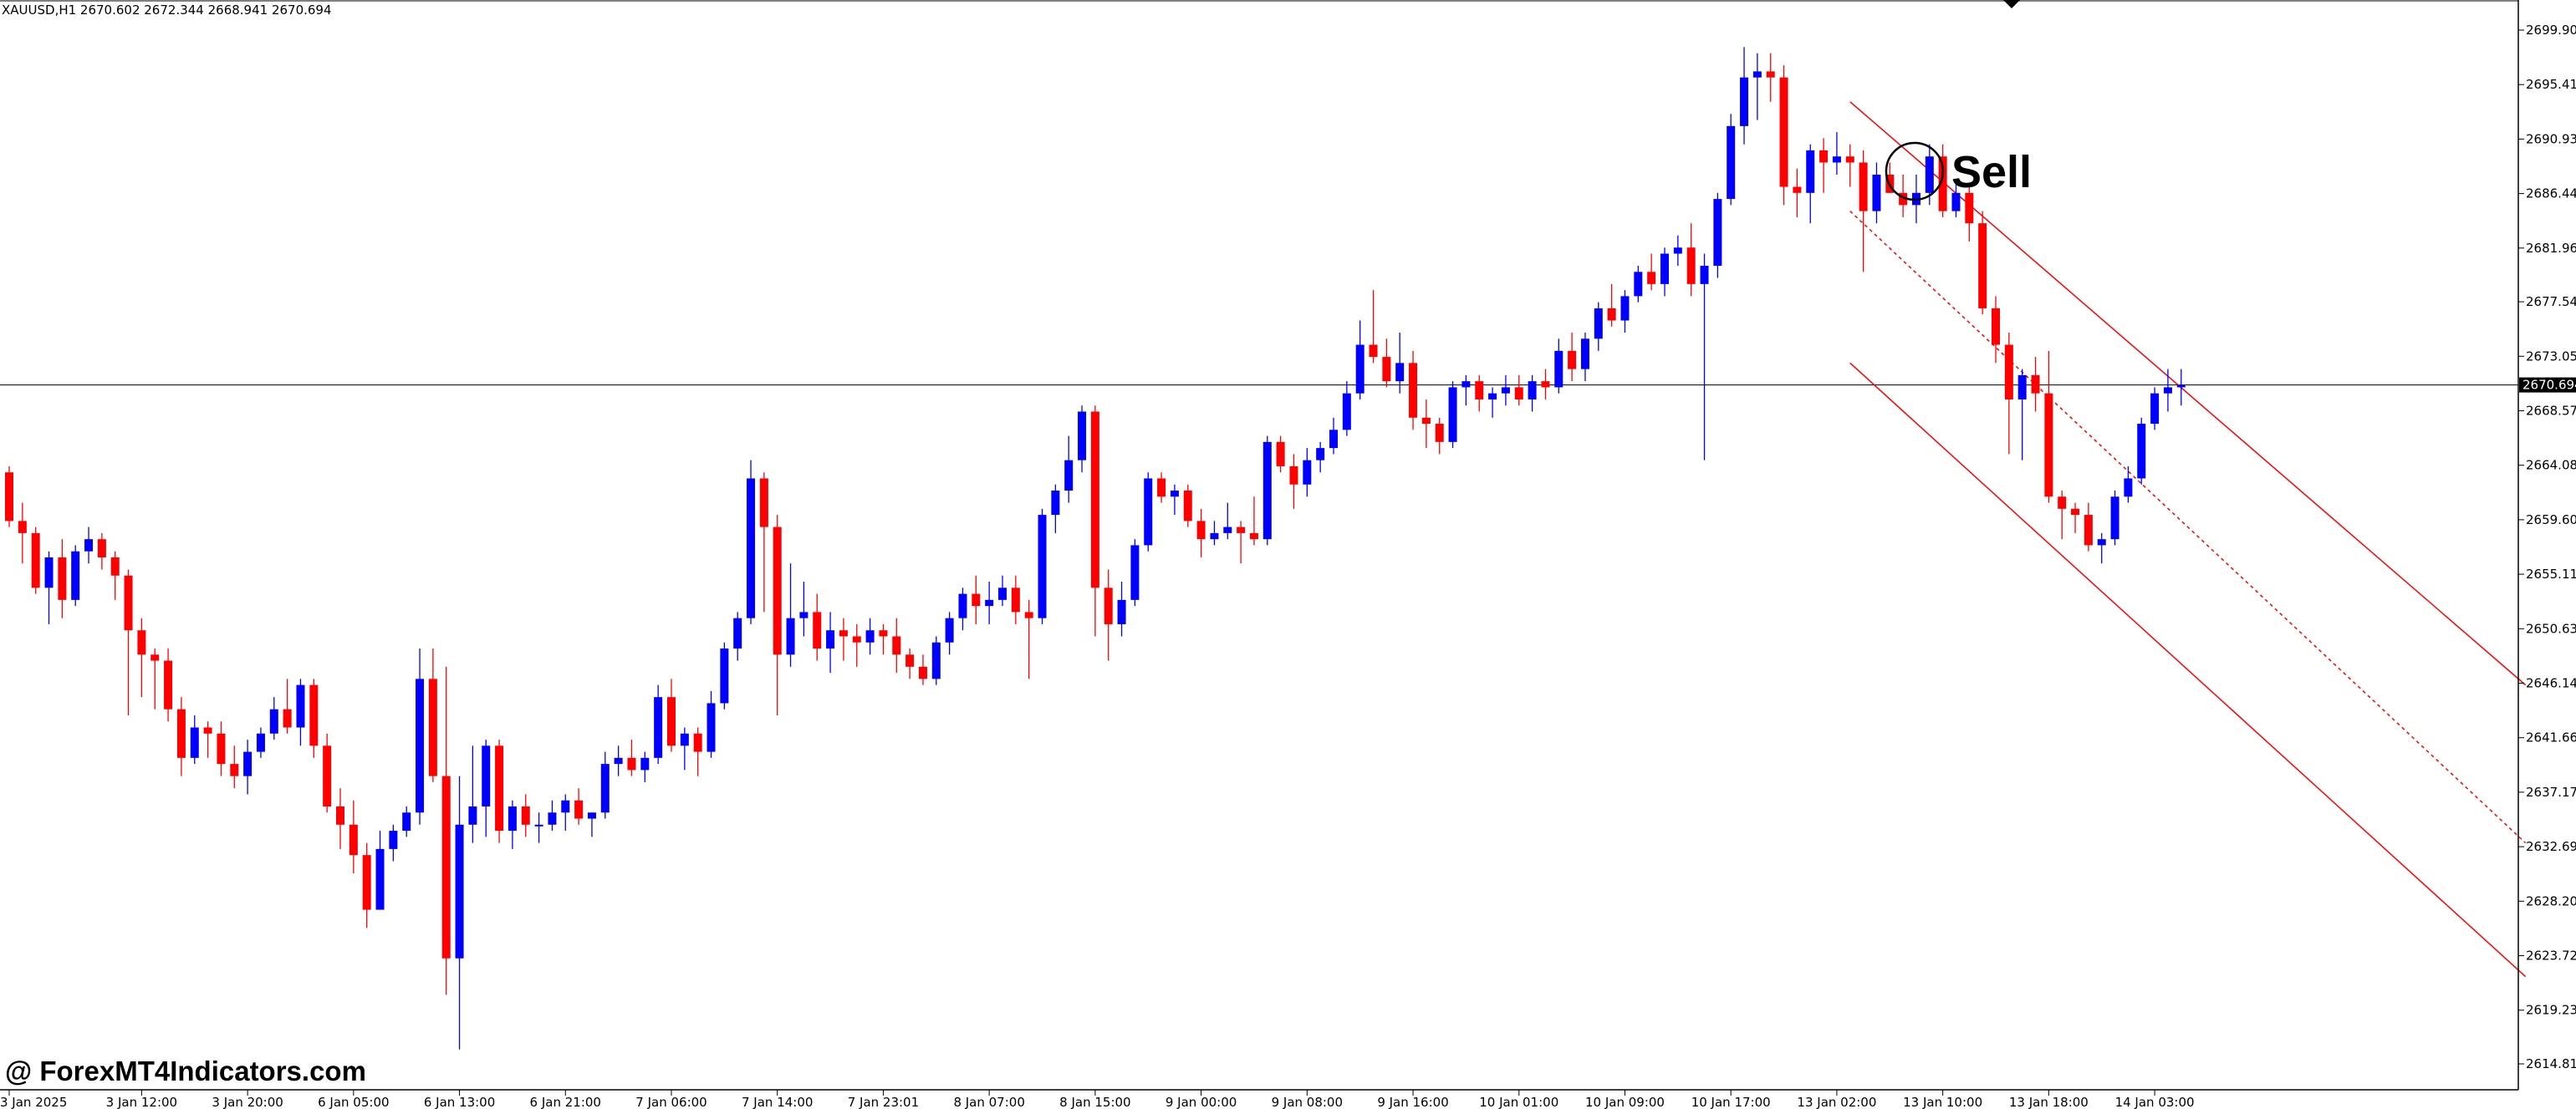 This screenshot has height=1109, width=2576. I want to click on x-tick-label: 6 Jan 05:00, so click(353, 1102).